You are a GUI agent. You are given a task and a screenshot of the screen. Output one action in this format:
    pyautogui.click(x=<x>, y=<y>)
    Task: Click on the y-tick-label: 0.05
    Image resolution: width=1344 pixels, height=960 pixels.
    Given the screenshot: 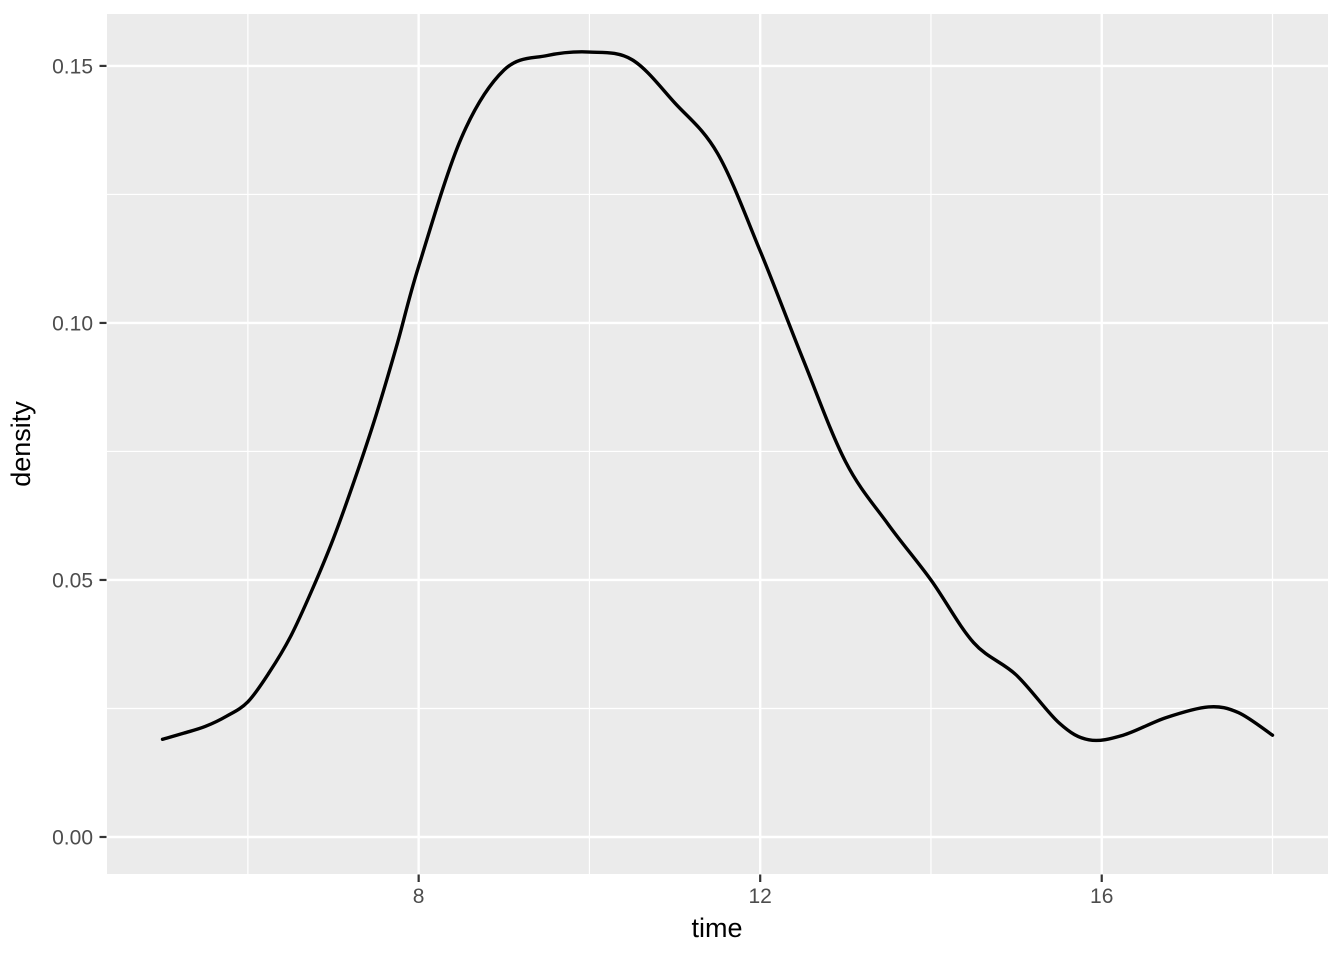 What is the action you would take?
    pyautogui.click(x=72, y=580)
    